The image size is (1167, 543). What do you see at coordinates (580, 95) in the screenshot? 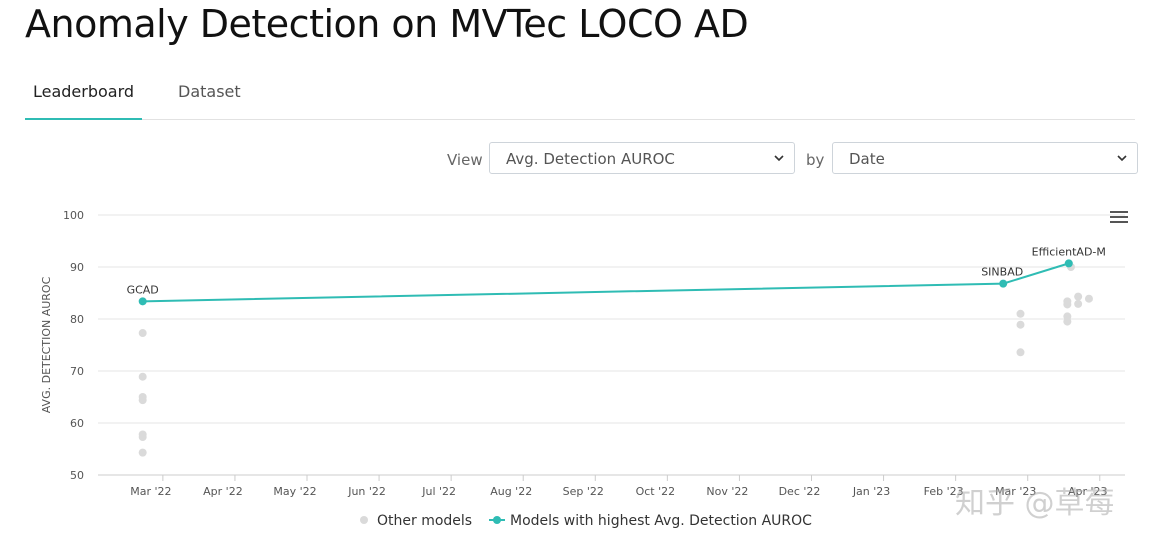
I see `tab-bar: Leaderboard Dataset` at bounding box center [580, 95].